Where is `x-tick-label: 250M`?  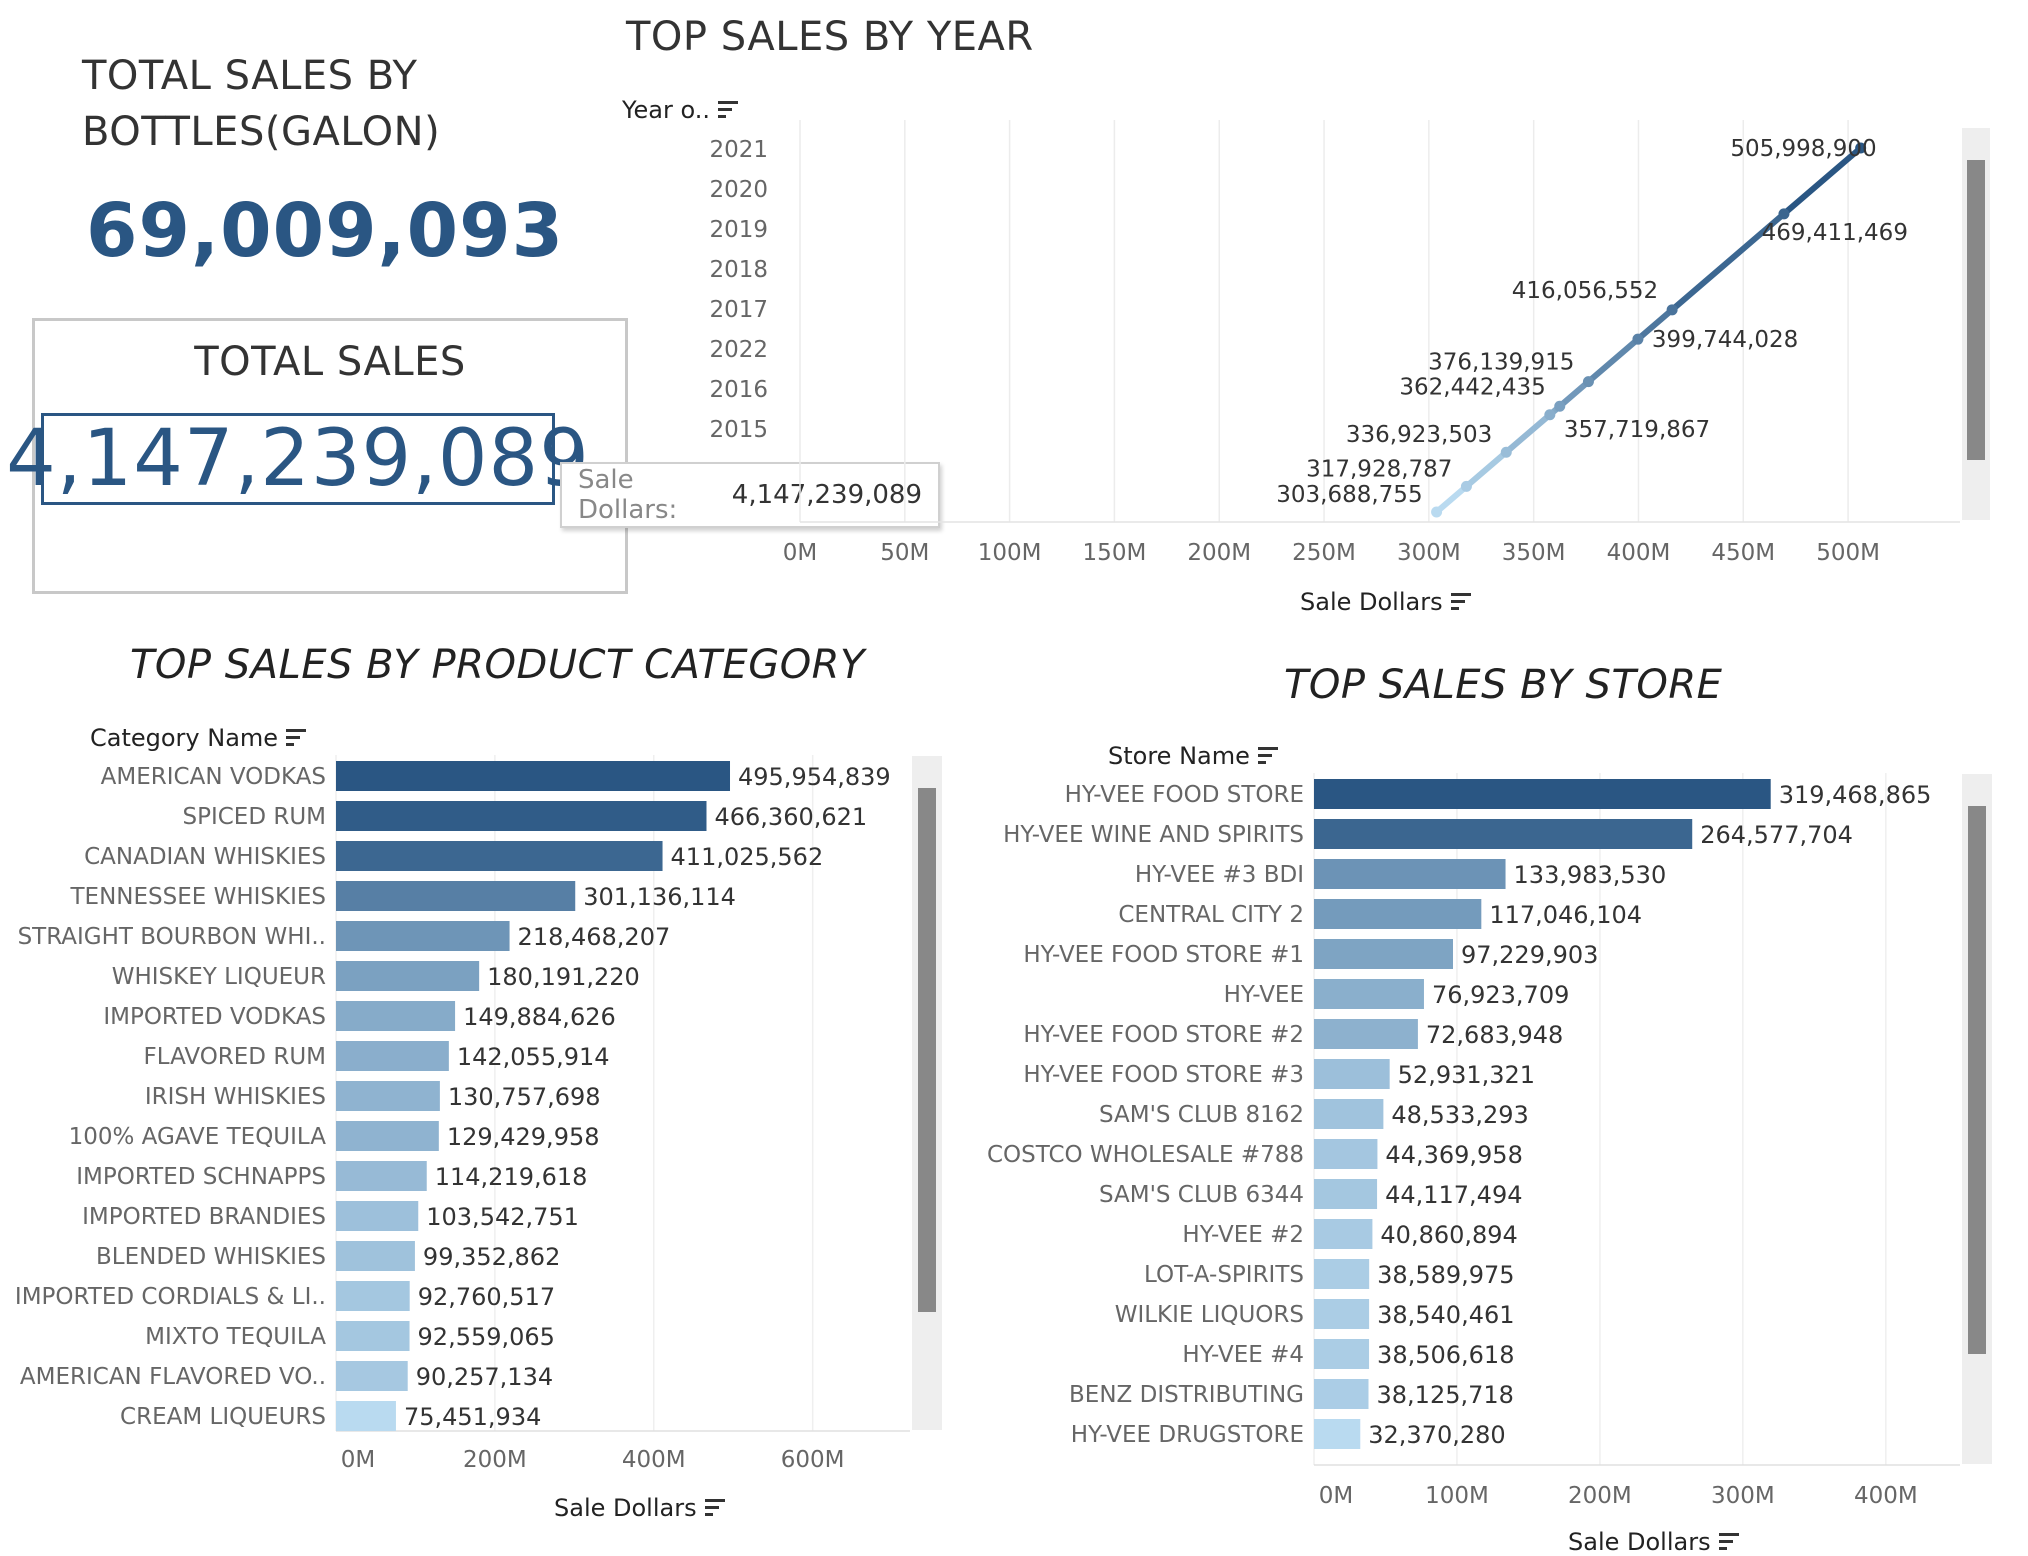 x-tick-label: 250M is located at coordinates (1324, 553).